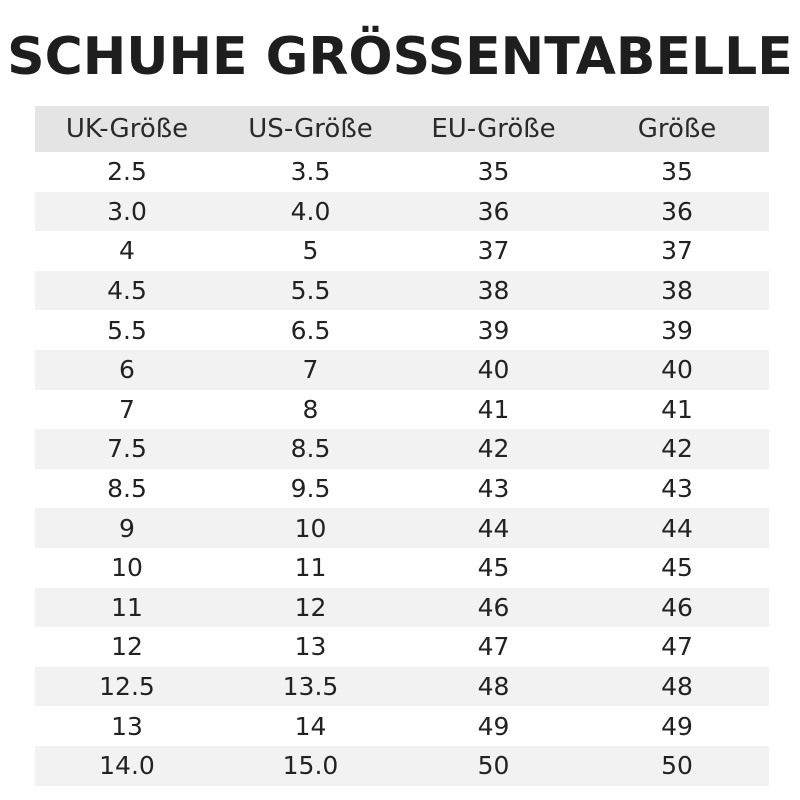 The height and width of the screenshot is (800, 800). I want to click on eu-size-cell: 42, so click(493, 449).